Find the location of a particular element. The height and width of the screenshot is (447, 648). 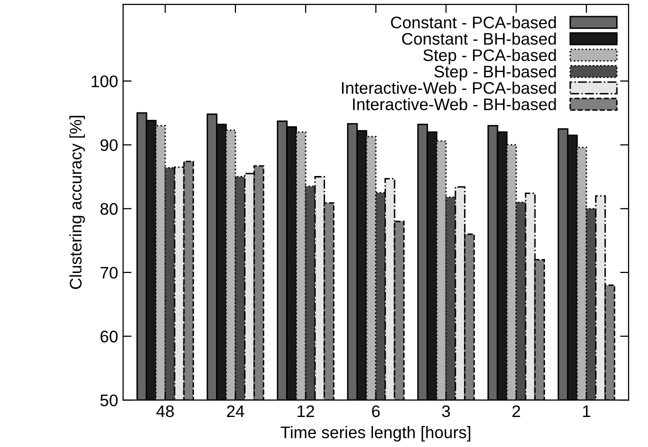

legend-label: Step - BH-based is located at coordinates (495, 73).